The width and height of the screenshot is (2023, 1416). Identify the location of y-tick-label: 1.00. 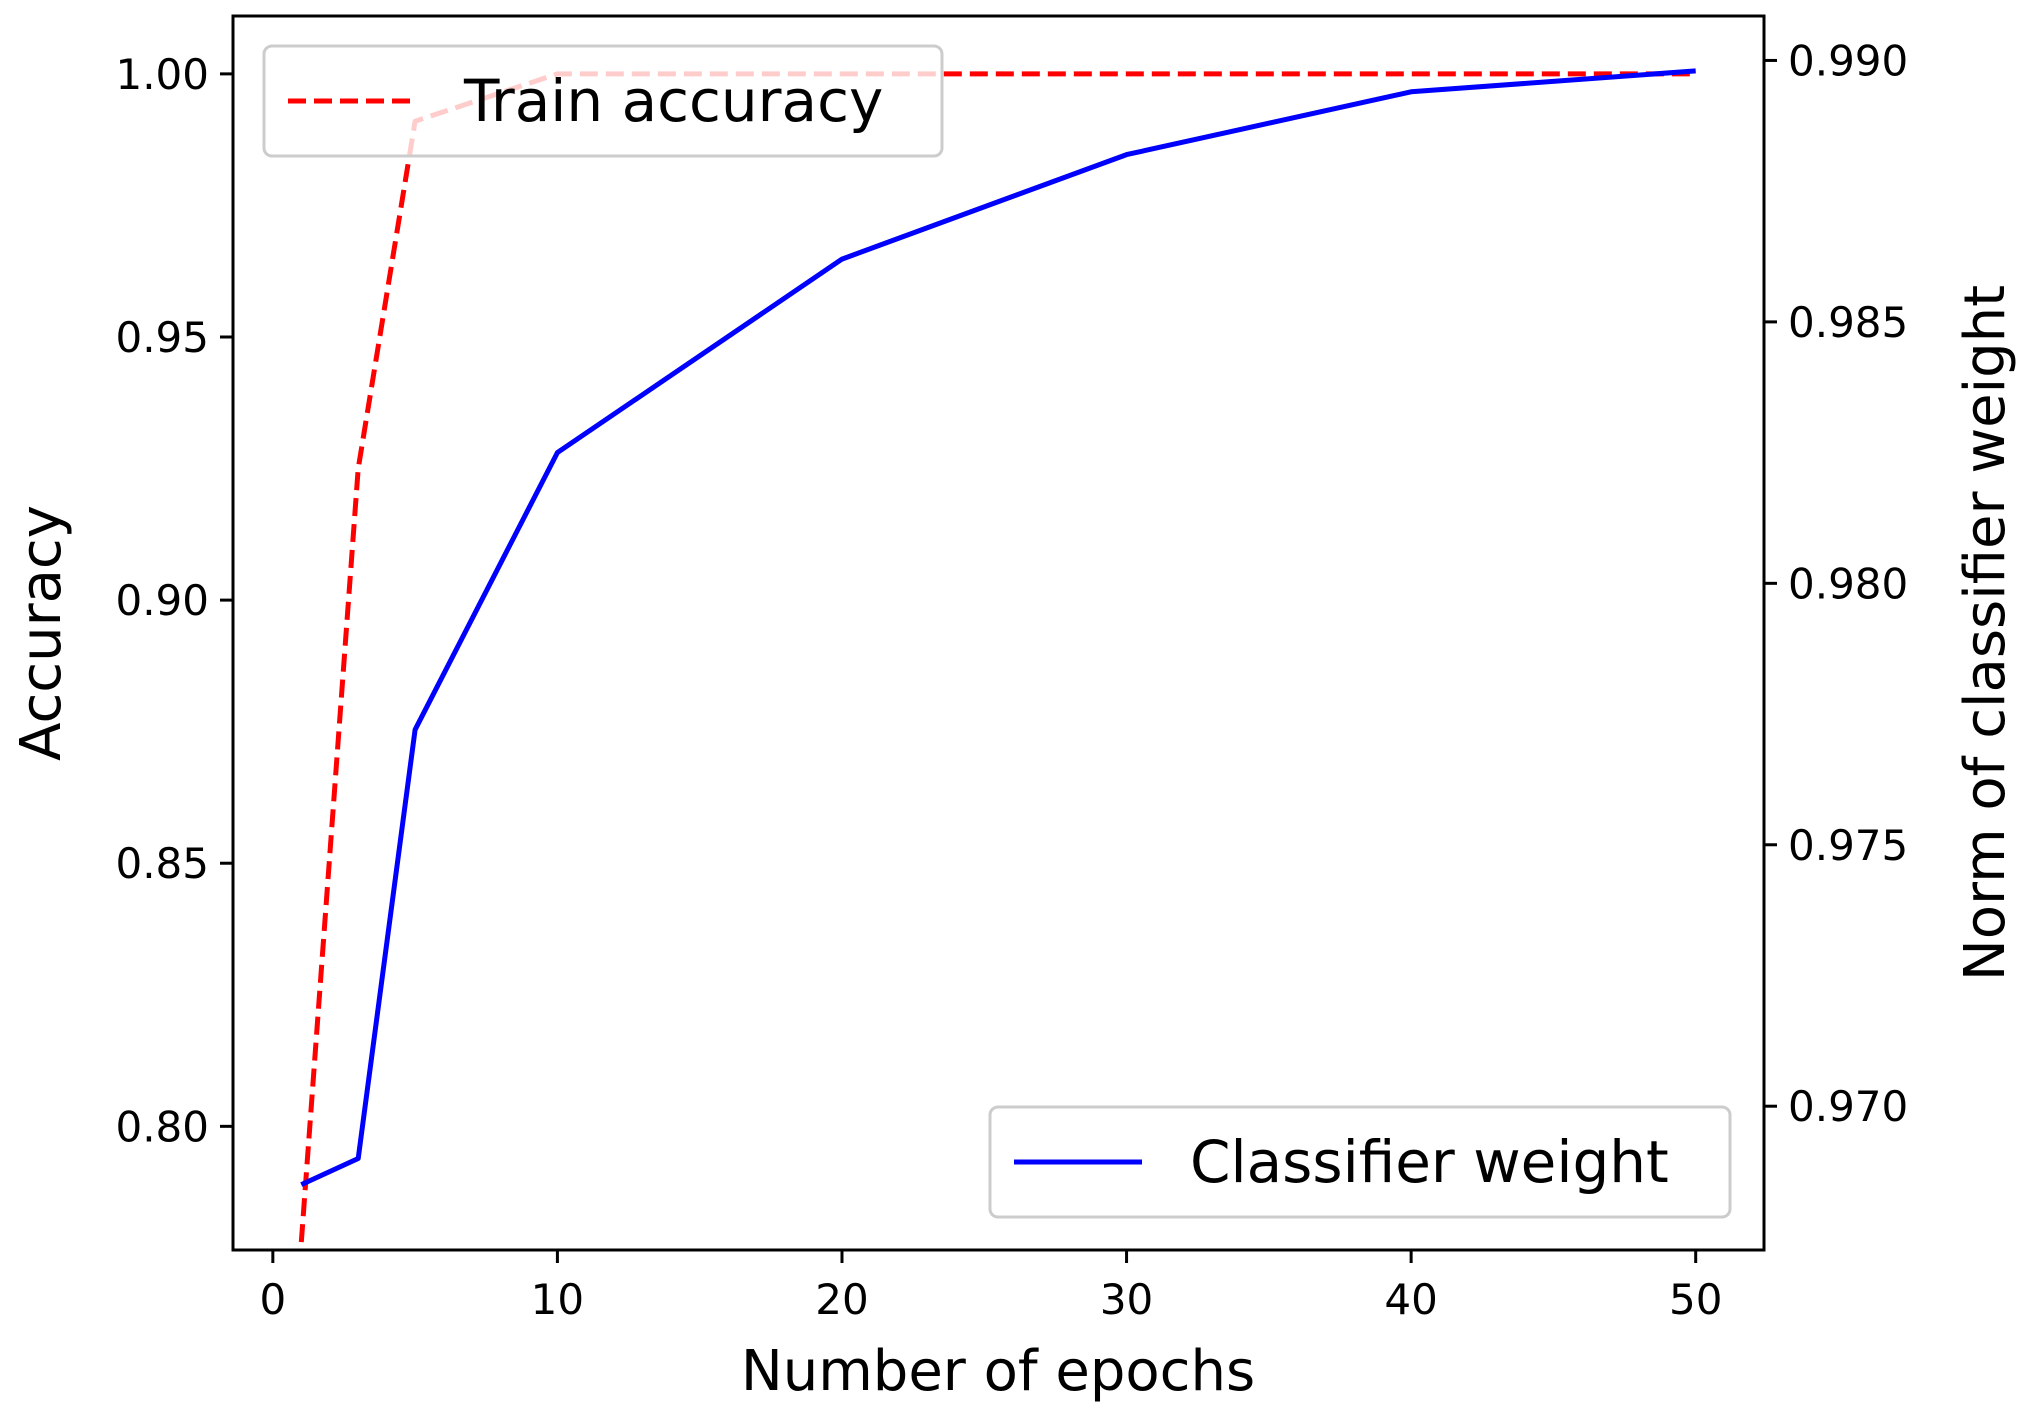
(162, 74).